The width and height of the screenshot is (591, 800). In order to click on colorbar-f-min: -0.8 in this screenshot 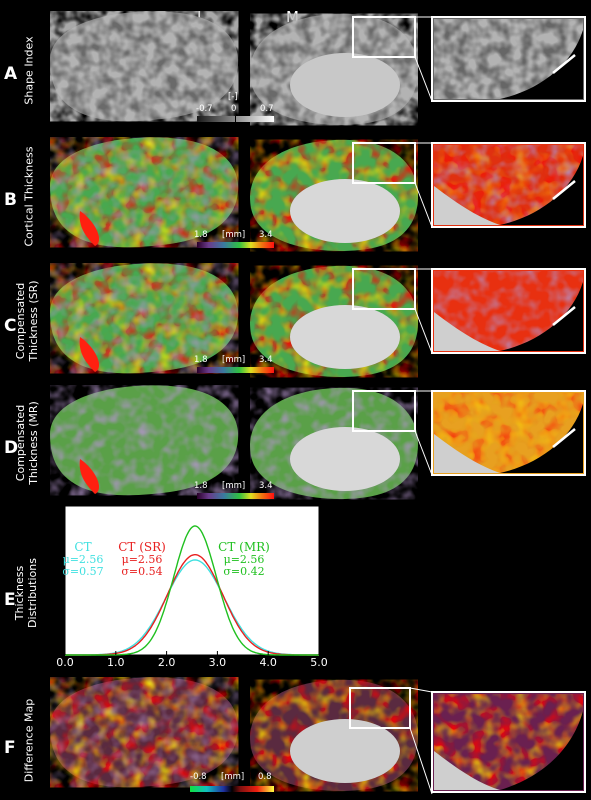, I will do `click(198, 777)`.